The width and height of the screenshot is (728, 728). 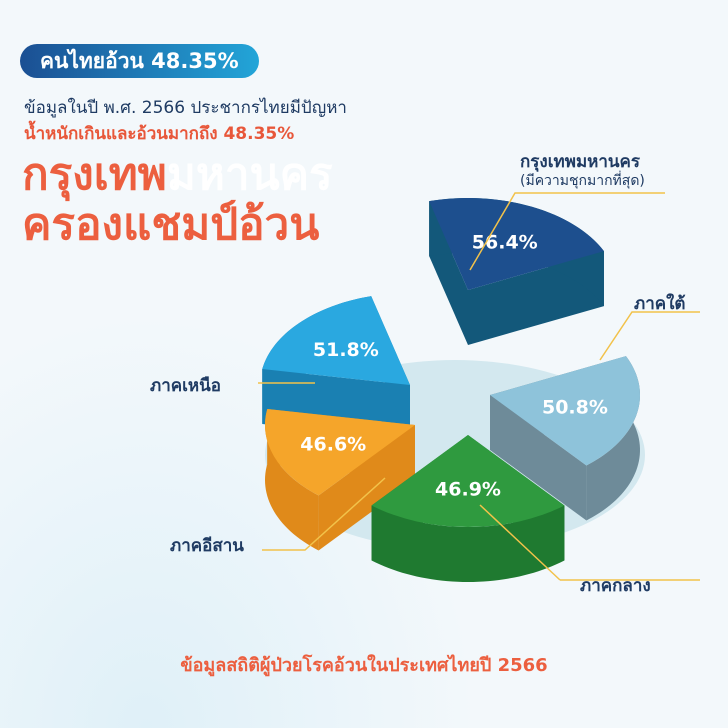 I want to click on label-north: ภาคเหนือ, so click(x=185, y=386).